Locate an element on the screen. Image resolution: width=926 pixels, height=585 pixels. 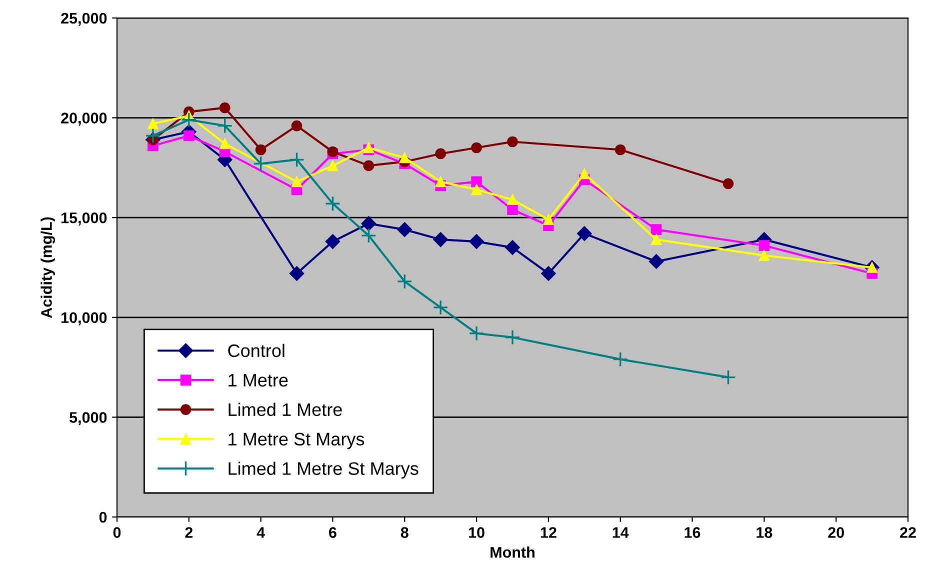
x-tick-label: 6 is located at coordinates (332, 532).